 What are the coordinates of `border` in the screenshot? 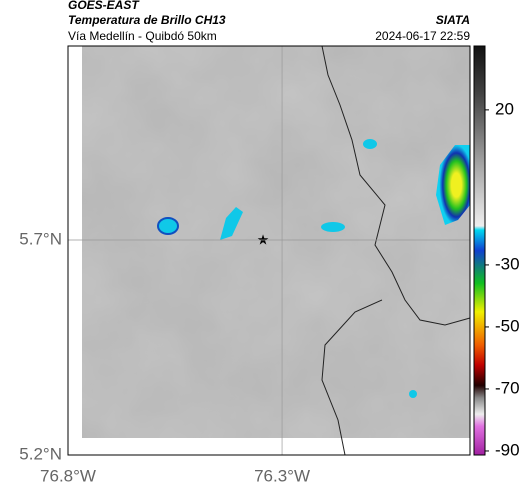 It's located at (352, 377).